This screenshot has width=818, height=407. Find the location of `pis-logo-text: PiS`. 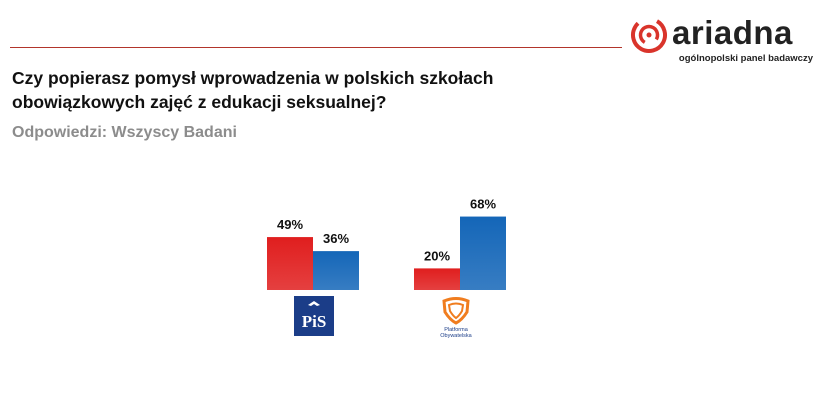

pis-logo-text: PiS is located at coordinates (314, 321).